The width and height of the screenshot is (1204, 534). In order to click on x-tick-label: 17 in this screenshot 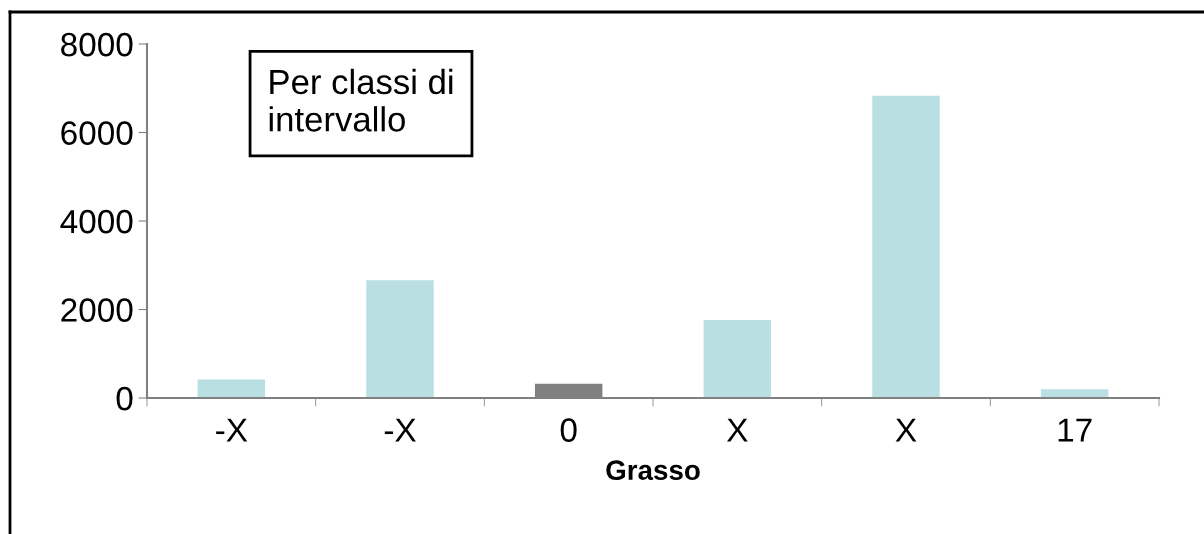, I will do `click(1075, 430)`.